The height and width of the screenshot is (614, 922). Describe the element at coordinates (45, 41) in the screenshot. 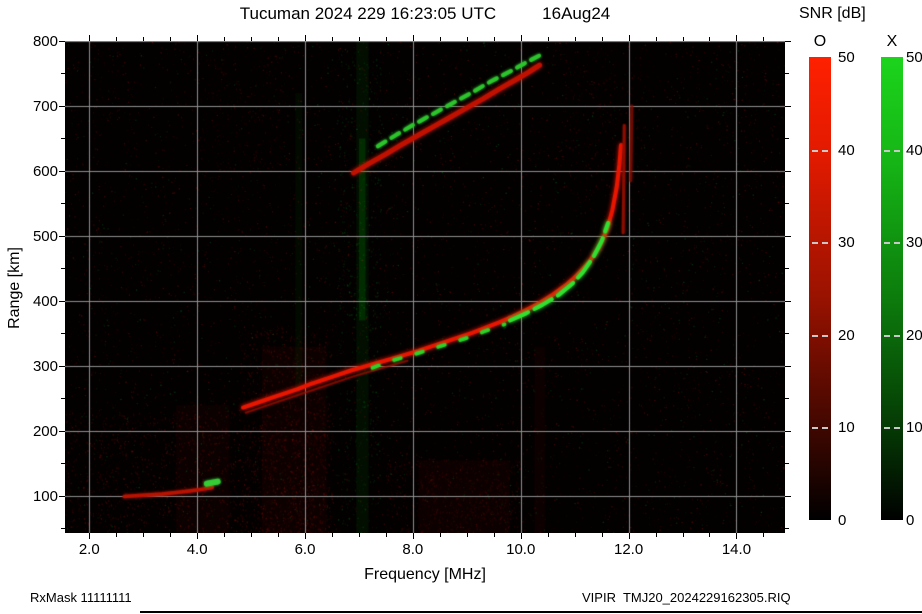

I see `y-tick-label: 800` at that location.